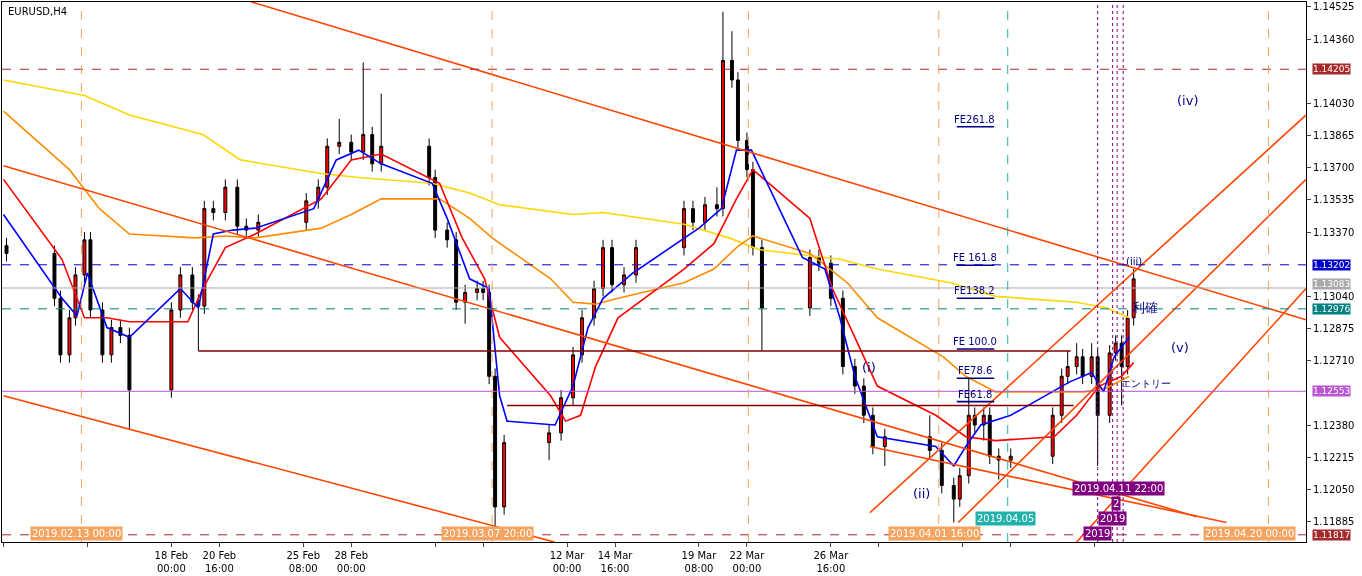 The width and height of the screenshot is (1362, 576). Describe the element at coordinates (974, 119) in the screenshot. I see `annotation: FE261.8` at that location.